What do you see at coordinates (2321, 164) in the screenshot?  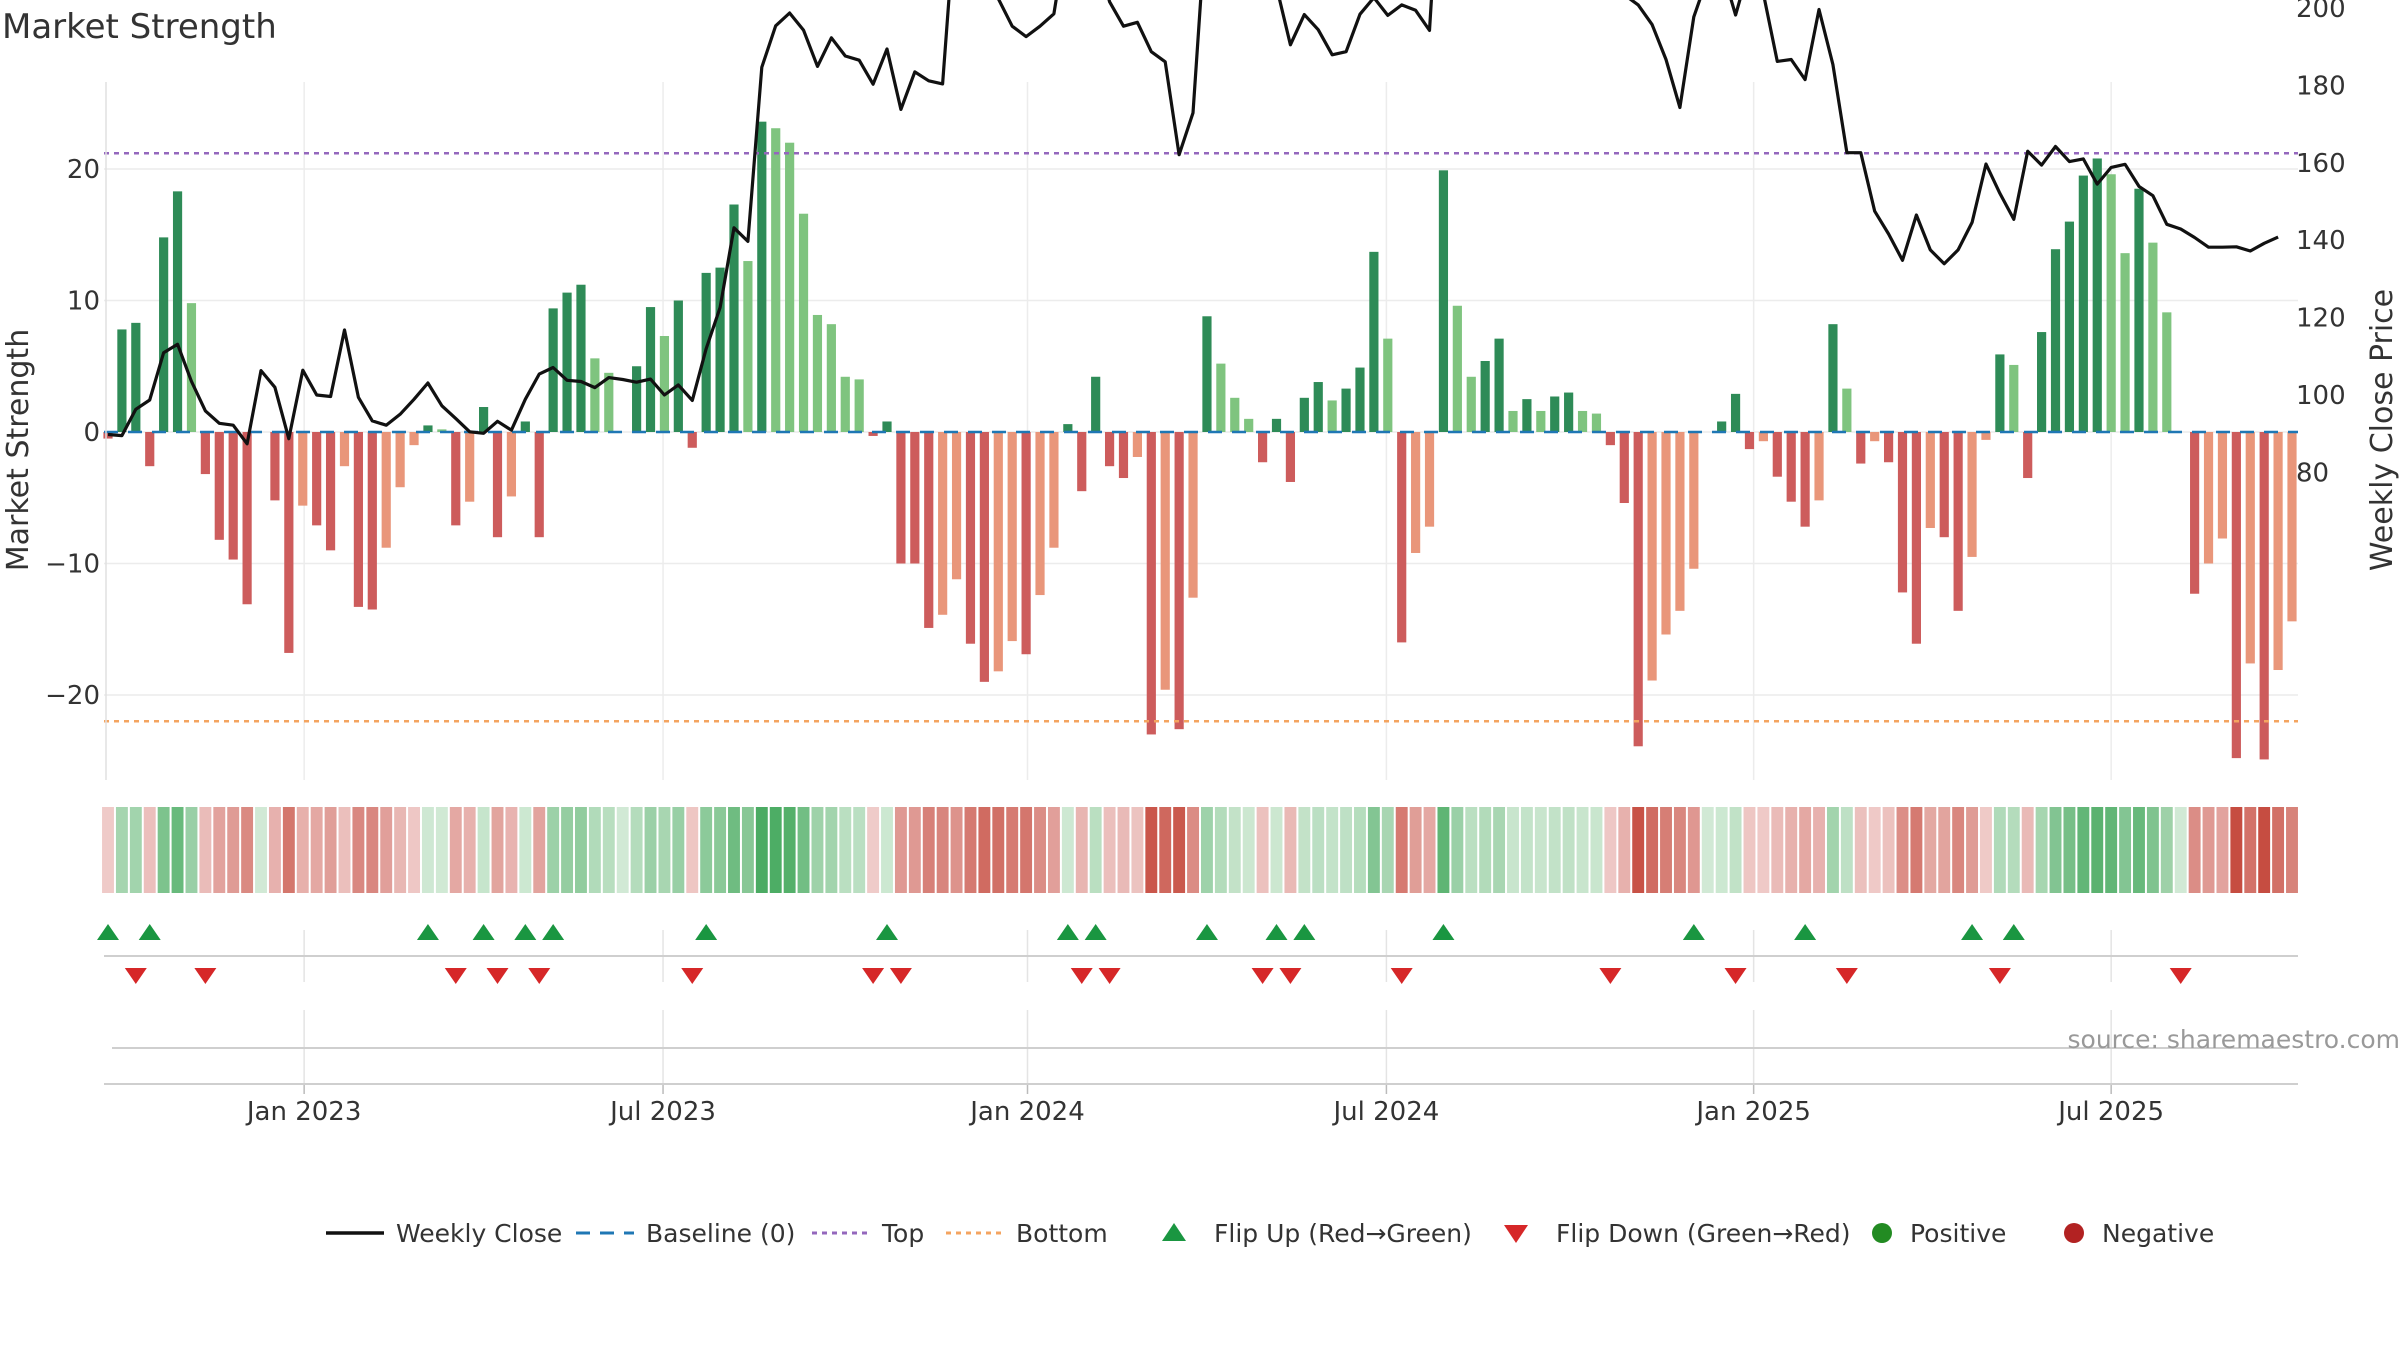 I see `y-right-tick-label: 160` at bounding box center [2321, 164].